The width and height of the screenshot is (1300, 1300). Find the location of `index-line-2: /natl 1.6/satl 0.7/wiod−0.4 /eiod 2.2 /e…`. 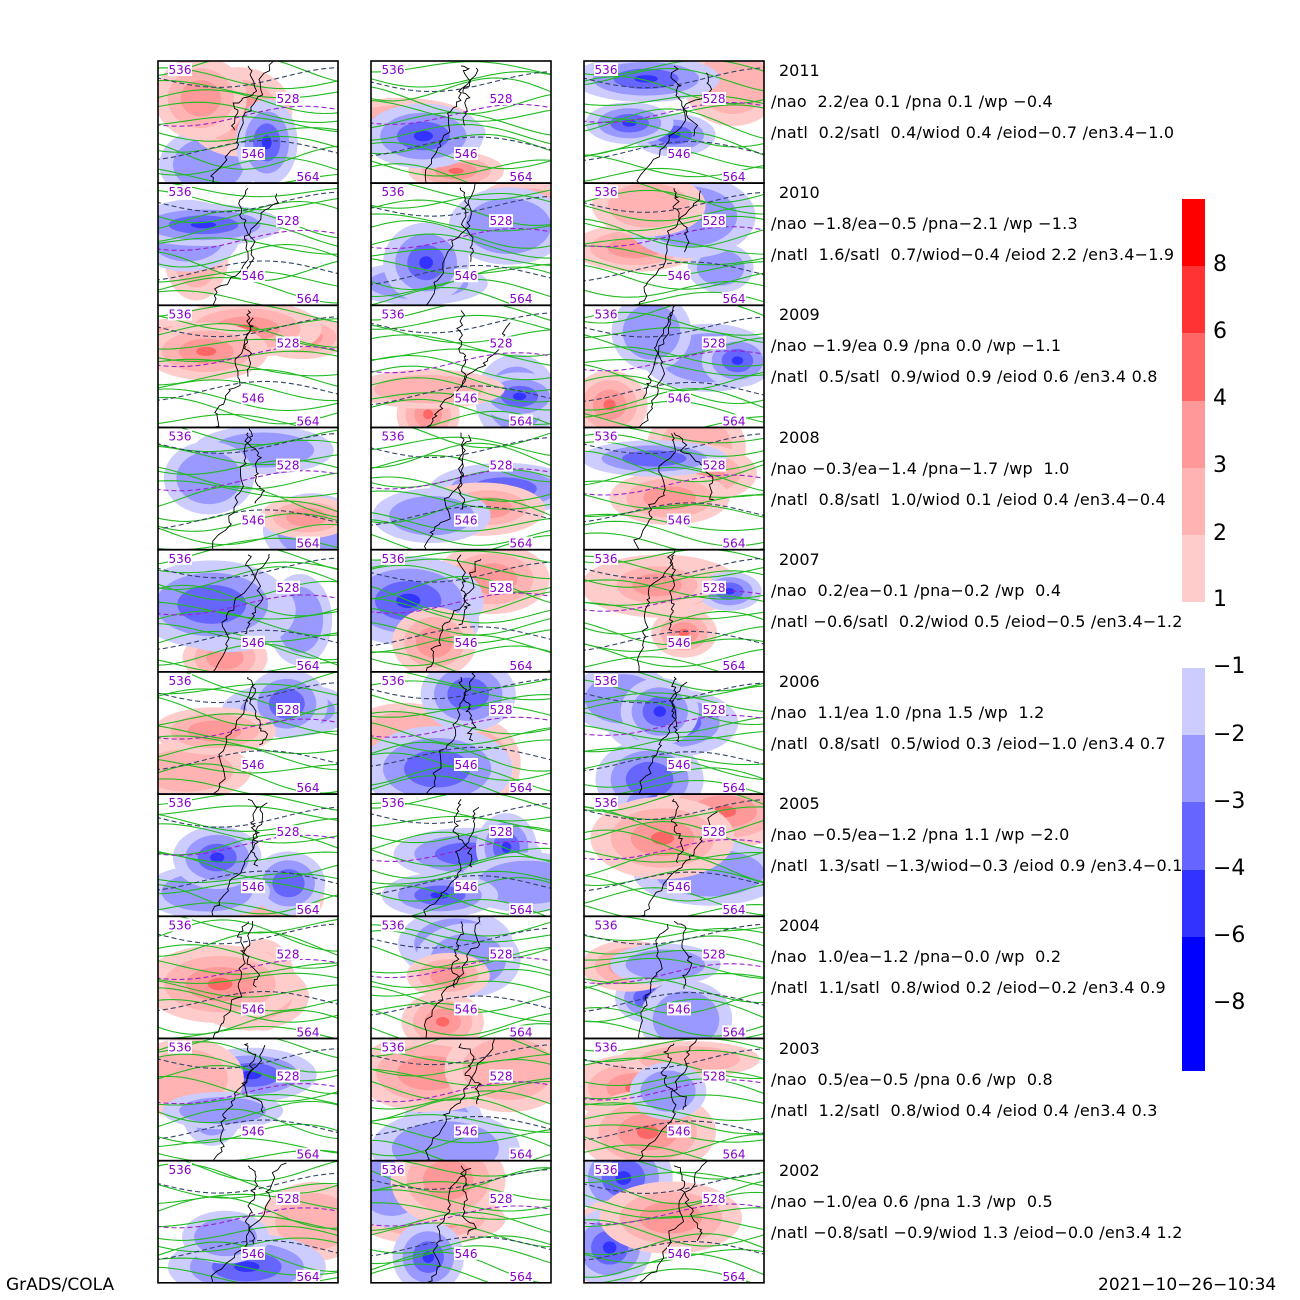

index-line-2: /natl 1.6/satl 0.7/wiod−0.4 /eiod 2.2 /e… is located at coordinates (973, 255).